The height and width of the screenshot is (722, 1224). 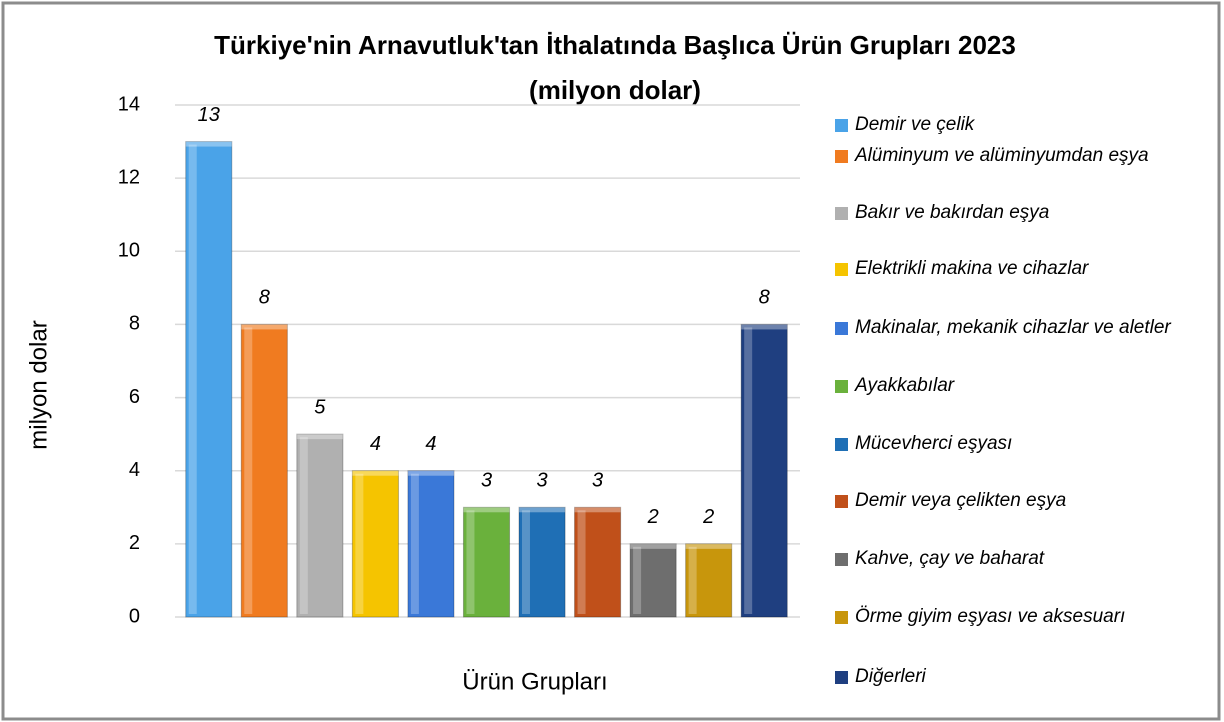 I want to click on legend-item: Diğerleri, so click(x=1018, y=677).